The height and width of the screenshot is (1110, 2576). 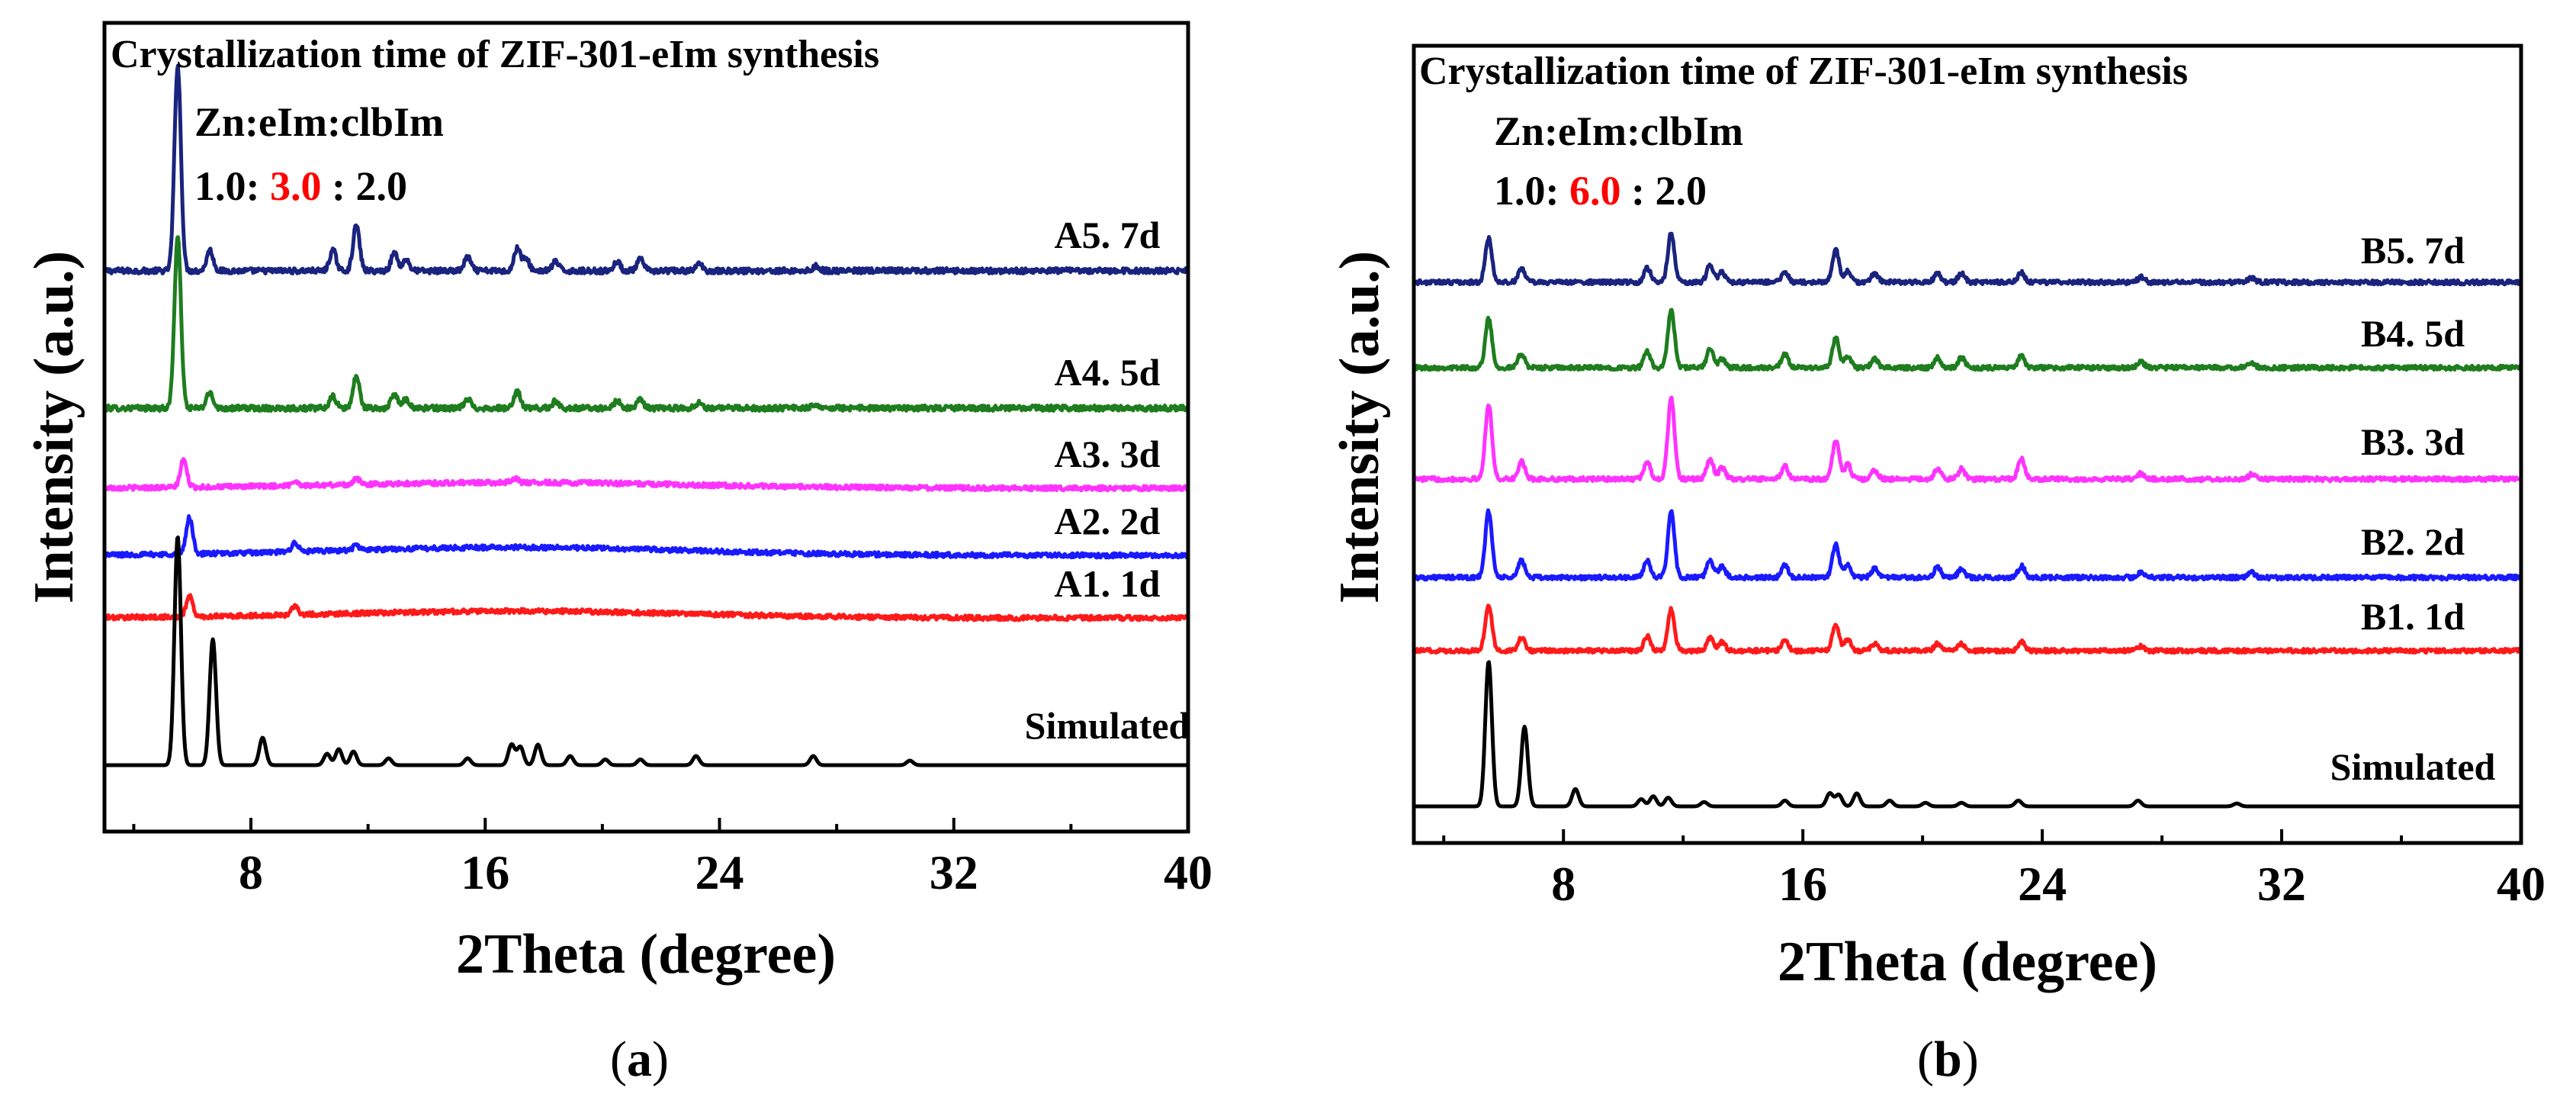 What do you see at coordinates (1108, 521) in the screenshot?
I see `chart-a-series-3-label: A2. 2d` at bounding box center [1108, 521].